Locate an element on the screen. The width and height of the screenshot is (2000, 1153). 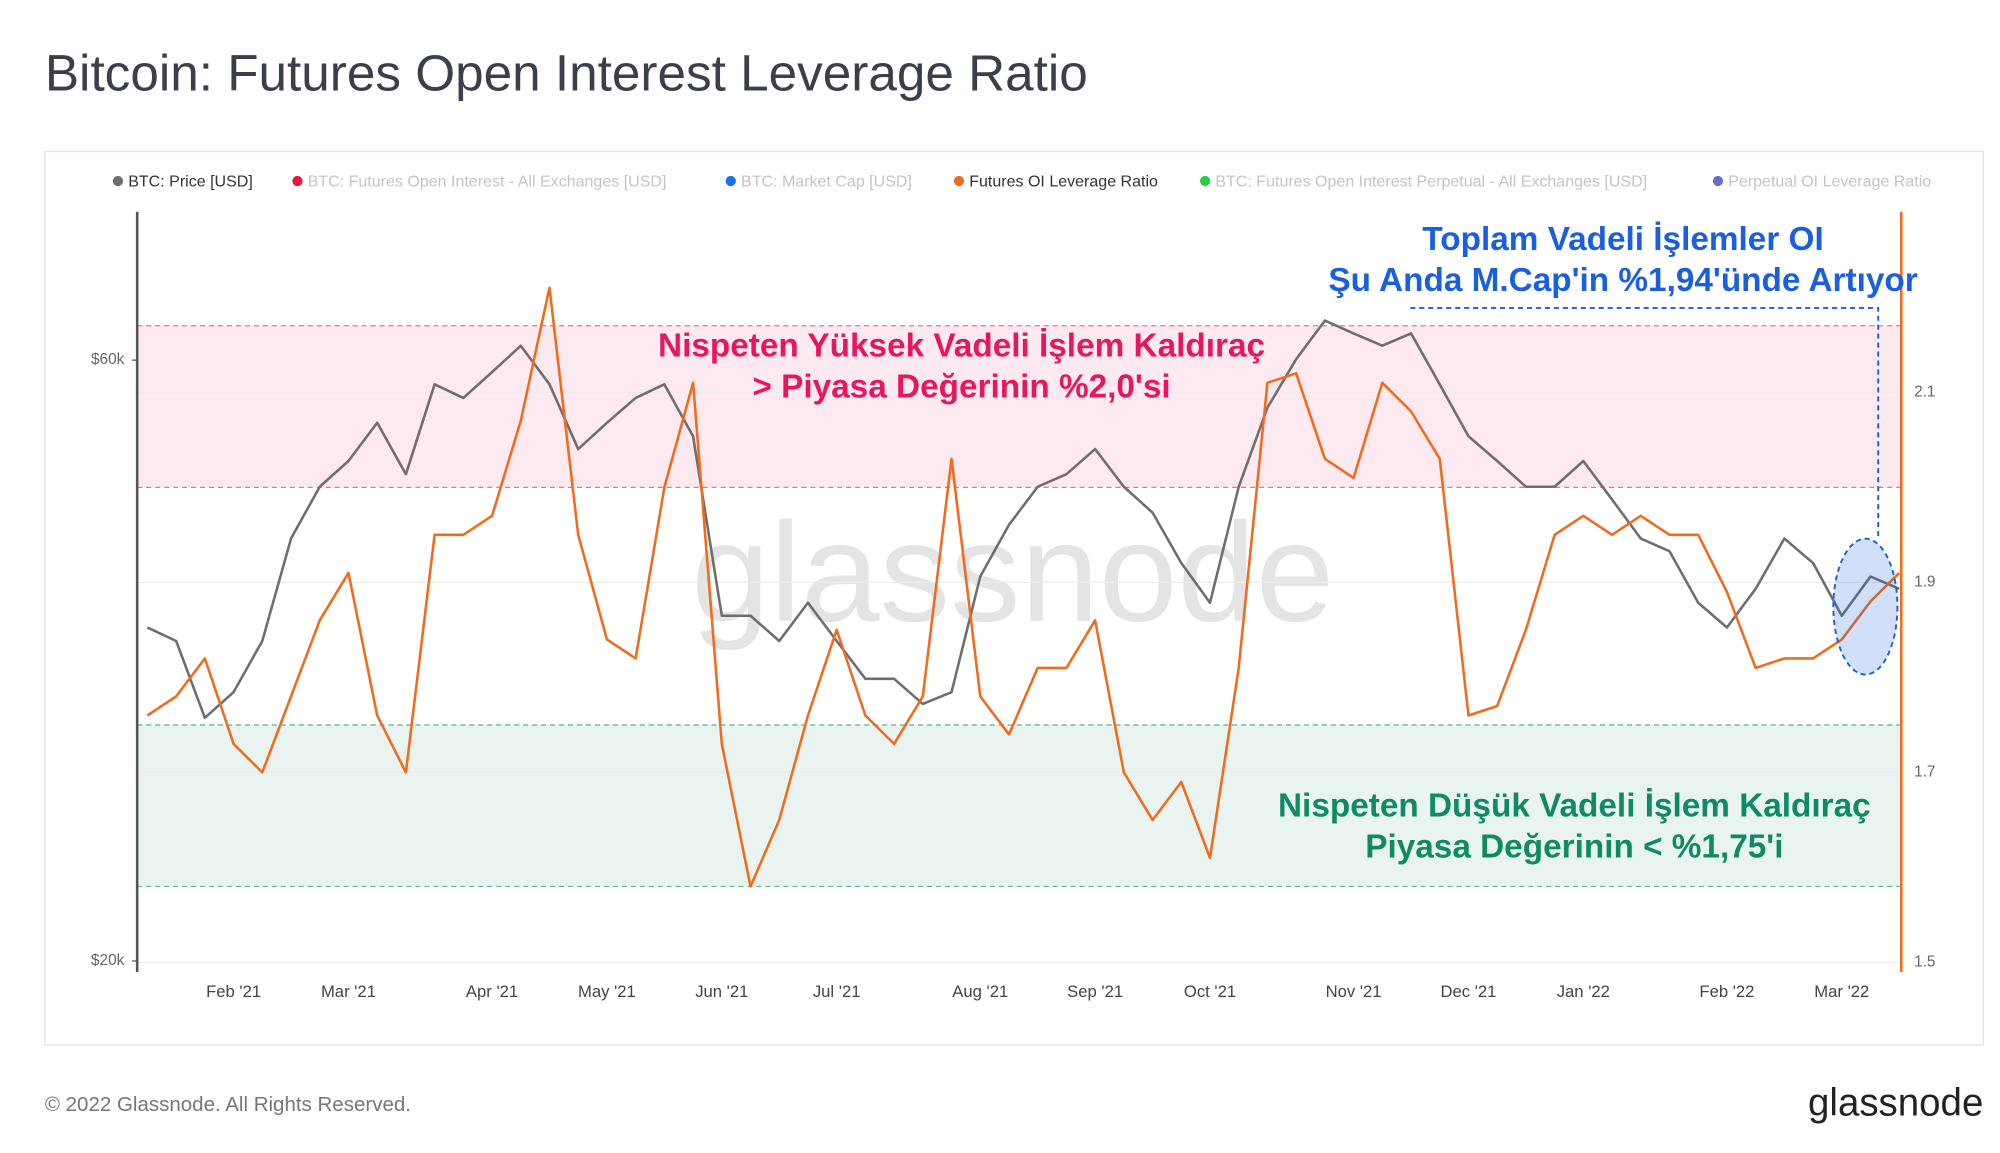
watermark: glassnode is located at coordinates (1012, 572).